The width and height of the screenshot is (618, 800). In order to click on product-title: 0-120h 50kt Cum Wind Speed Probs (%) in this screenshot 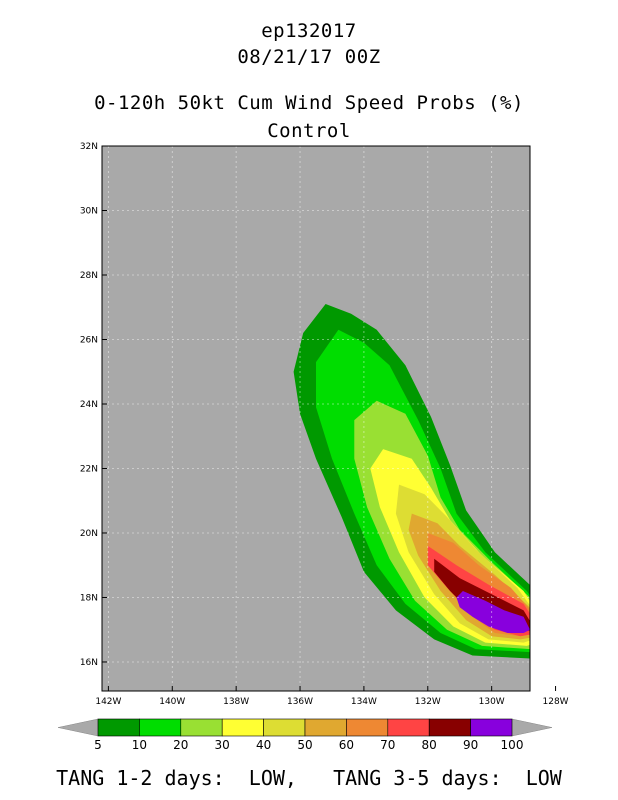, I will do `click(309, 103)`.